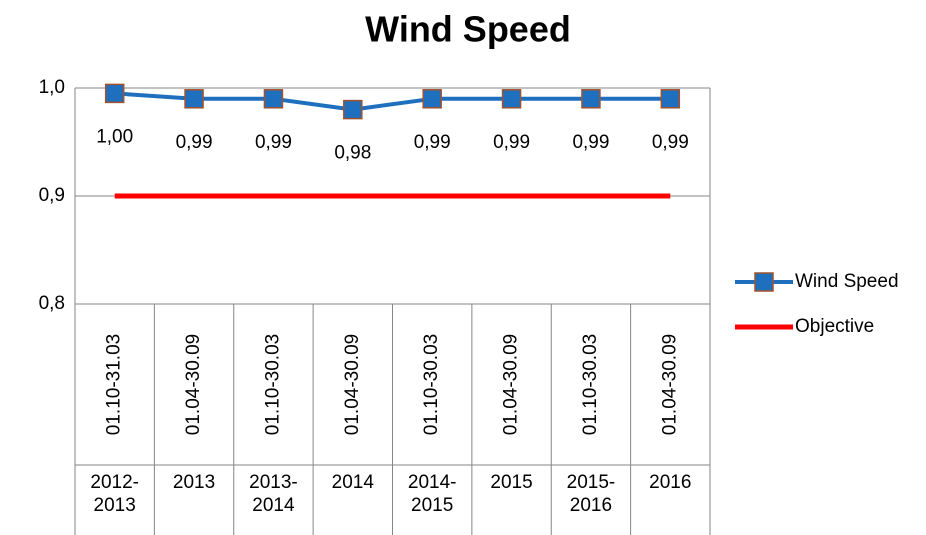 The image size is (926, 535). Describe the element at coordinates (468, 29) in the screenshot. I see `chart-title: Wind Speed` at that location.